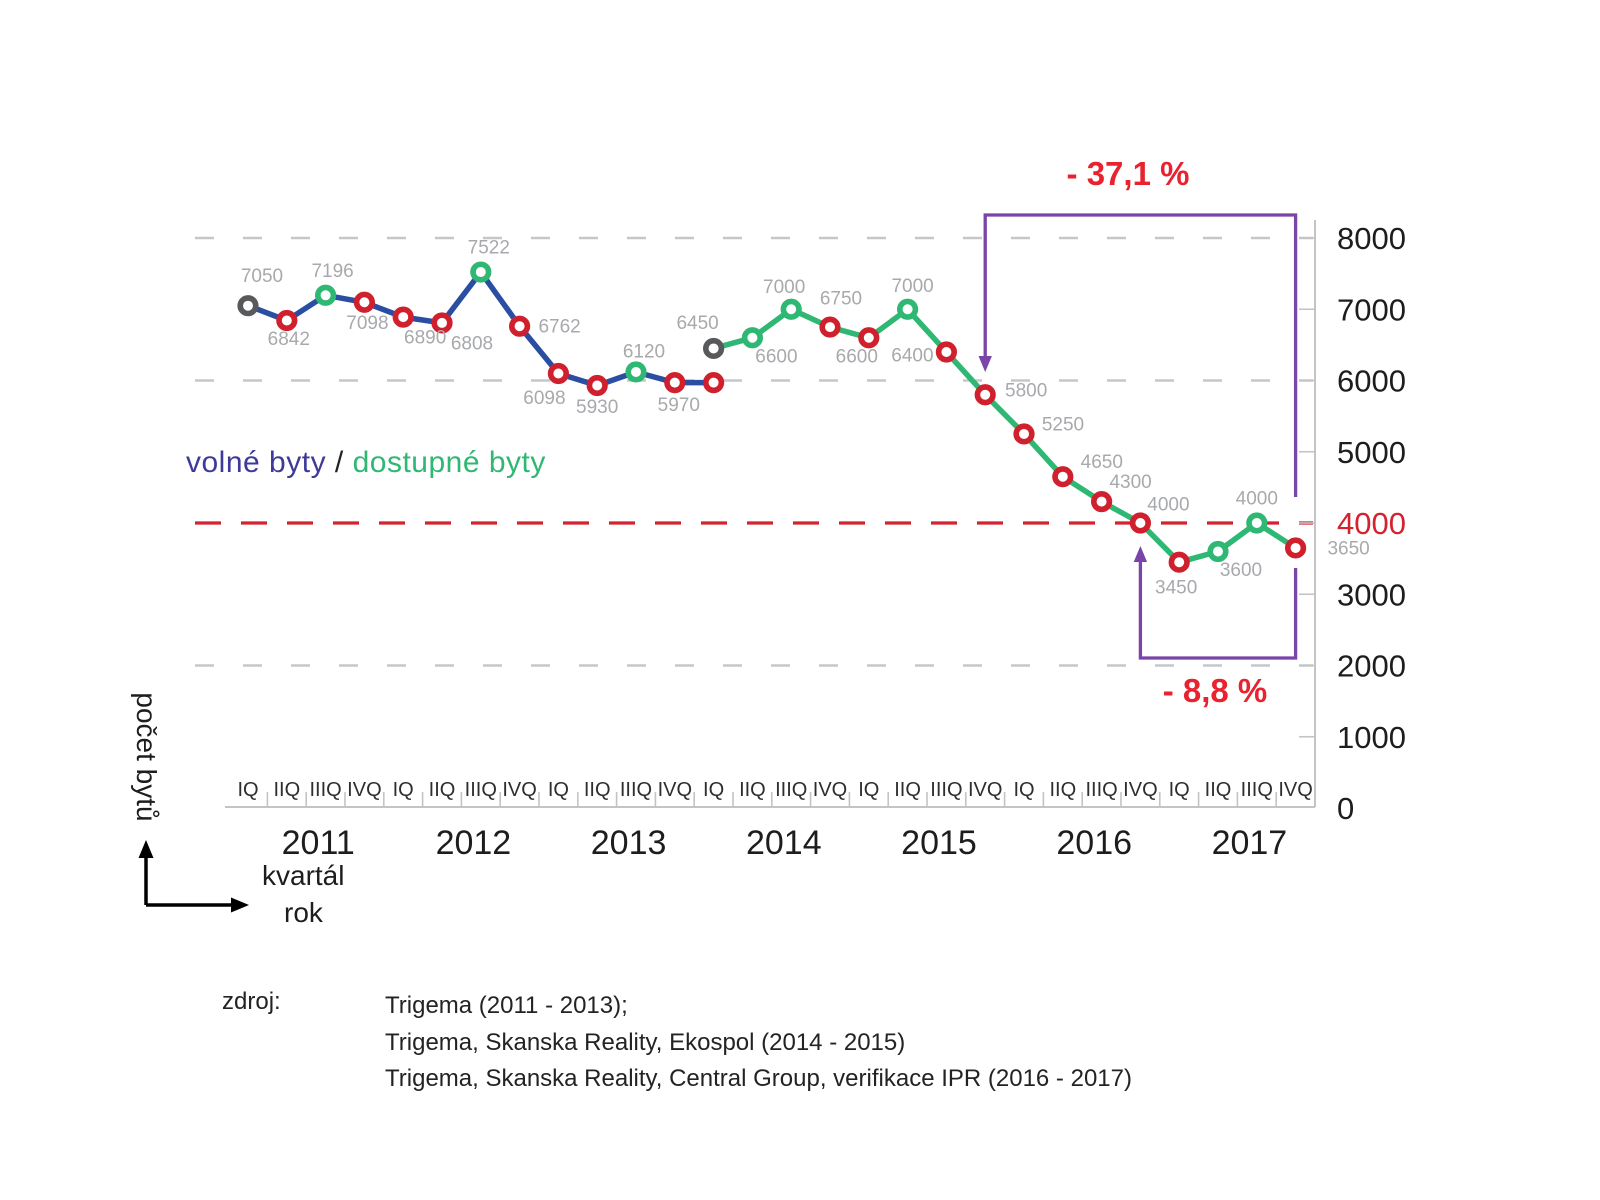  I want to click on data-point-label: 5930, so click(597, 407).